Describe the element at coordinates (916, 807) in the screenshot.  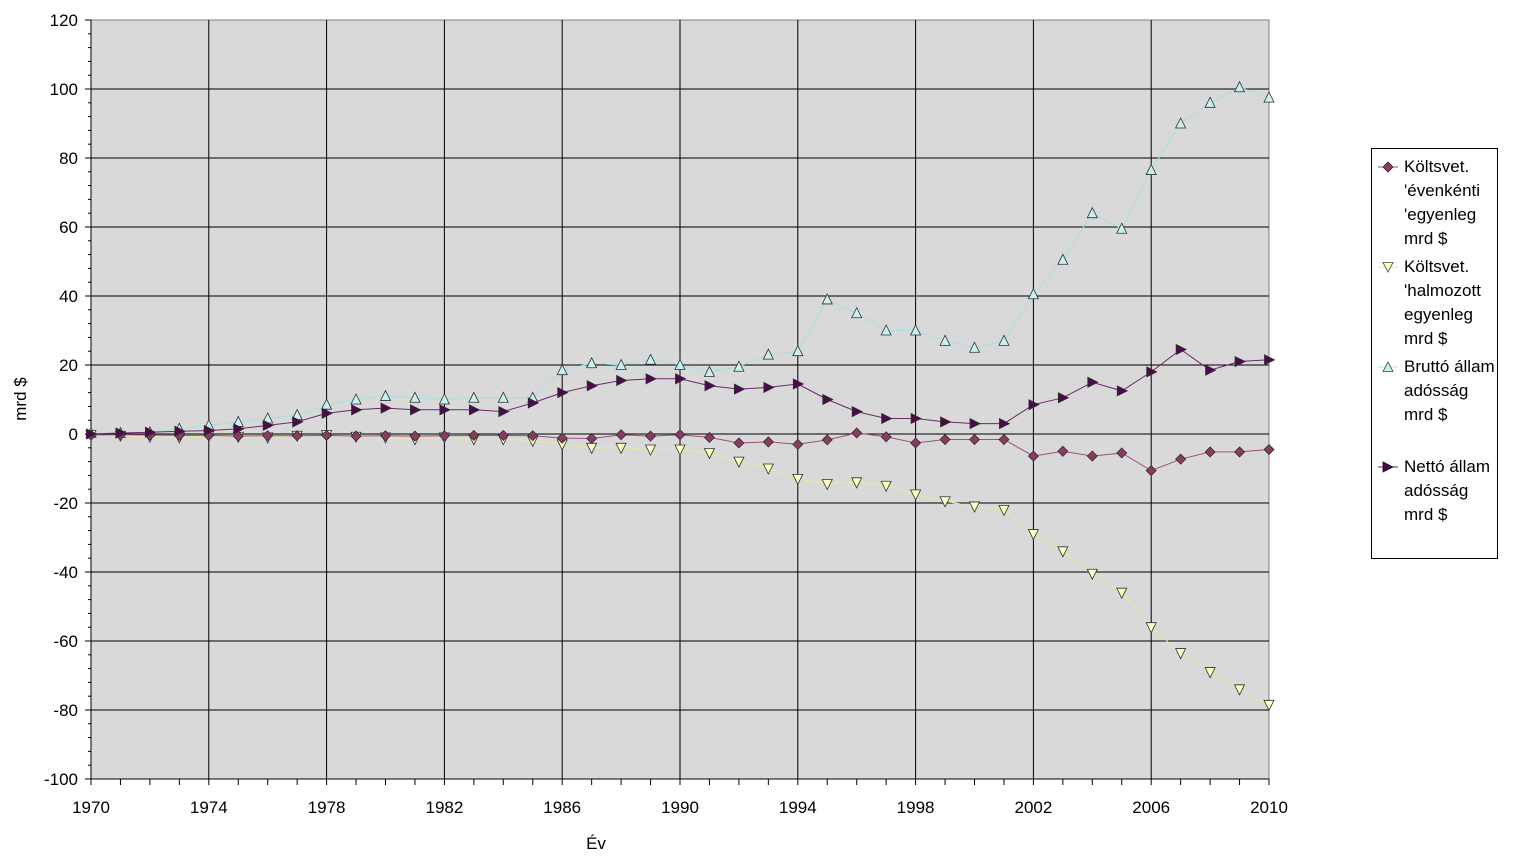
I see `x-tick-label: 1998` at that location.